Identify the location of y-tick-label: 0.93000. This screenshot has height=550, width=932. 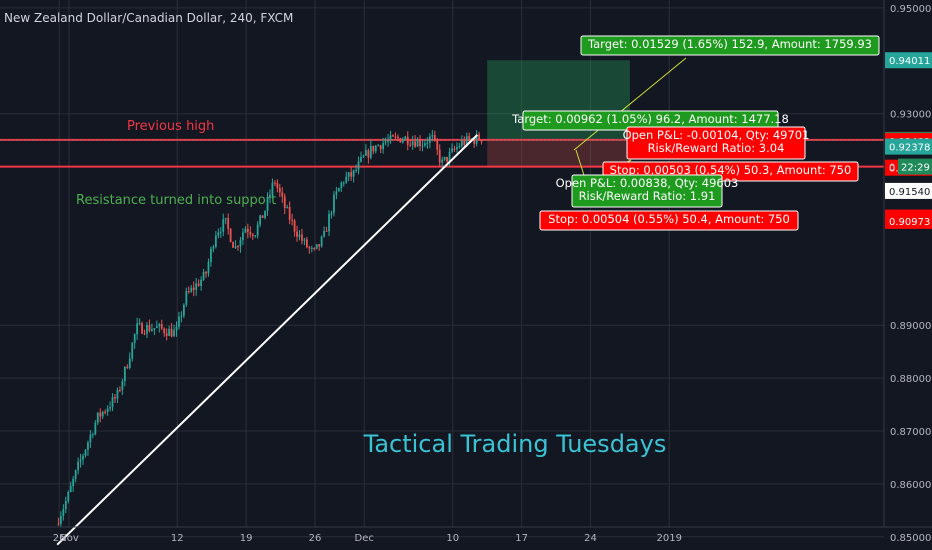
(910, 115).